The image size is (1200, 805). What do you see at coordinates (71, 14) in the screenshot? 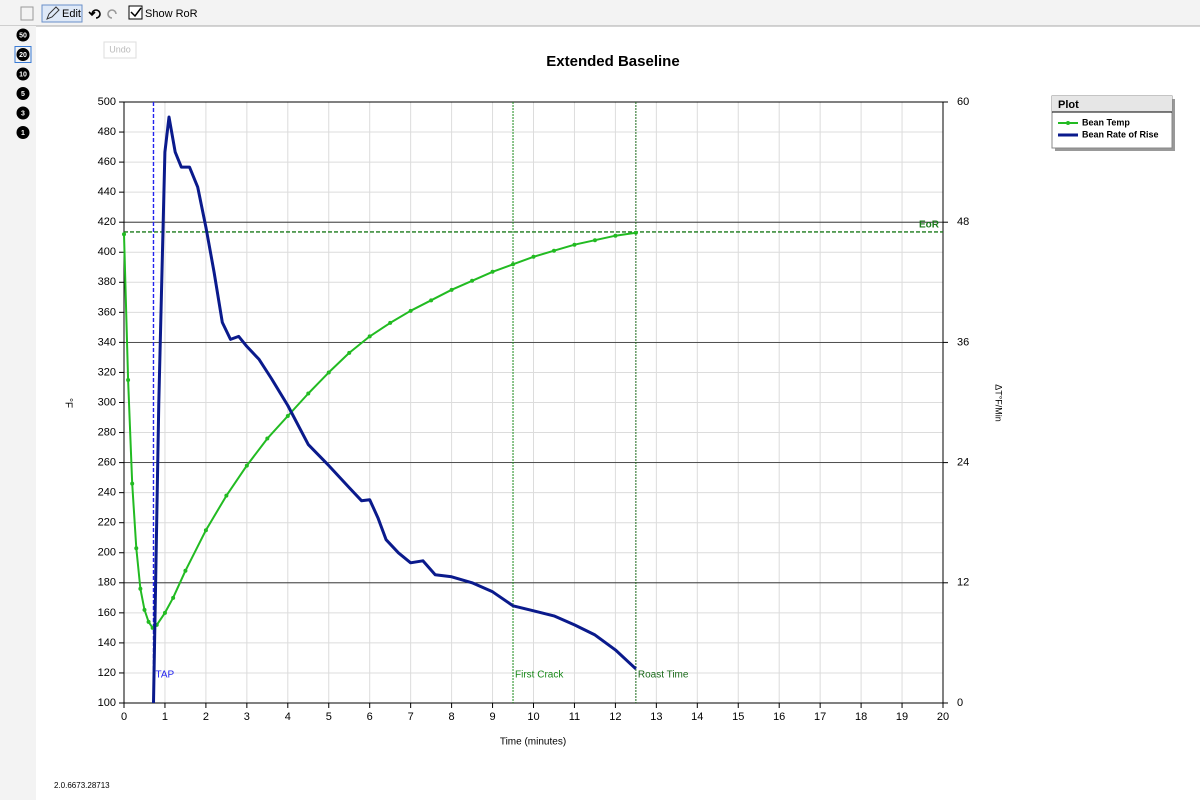
I see `edit-label: Edit` at bounding box center [71, 14].